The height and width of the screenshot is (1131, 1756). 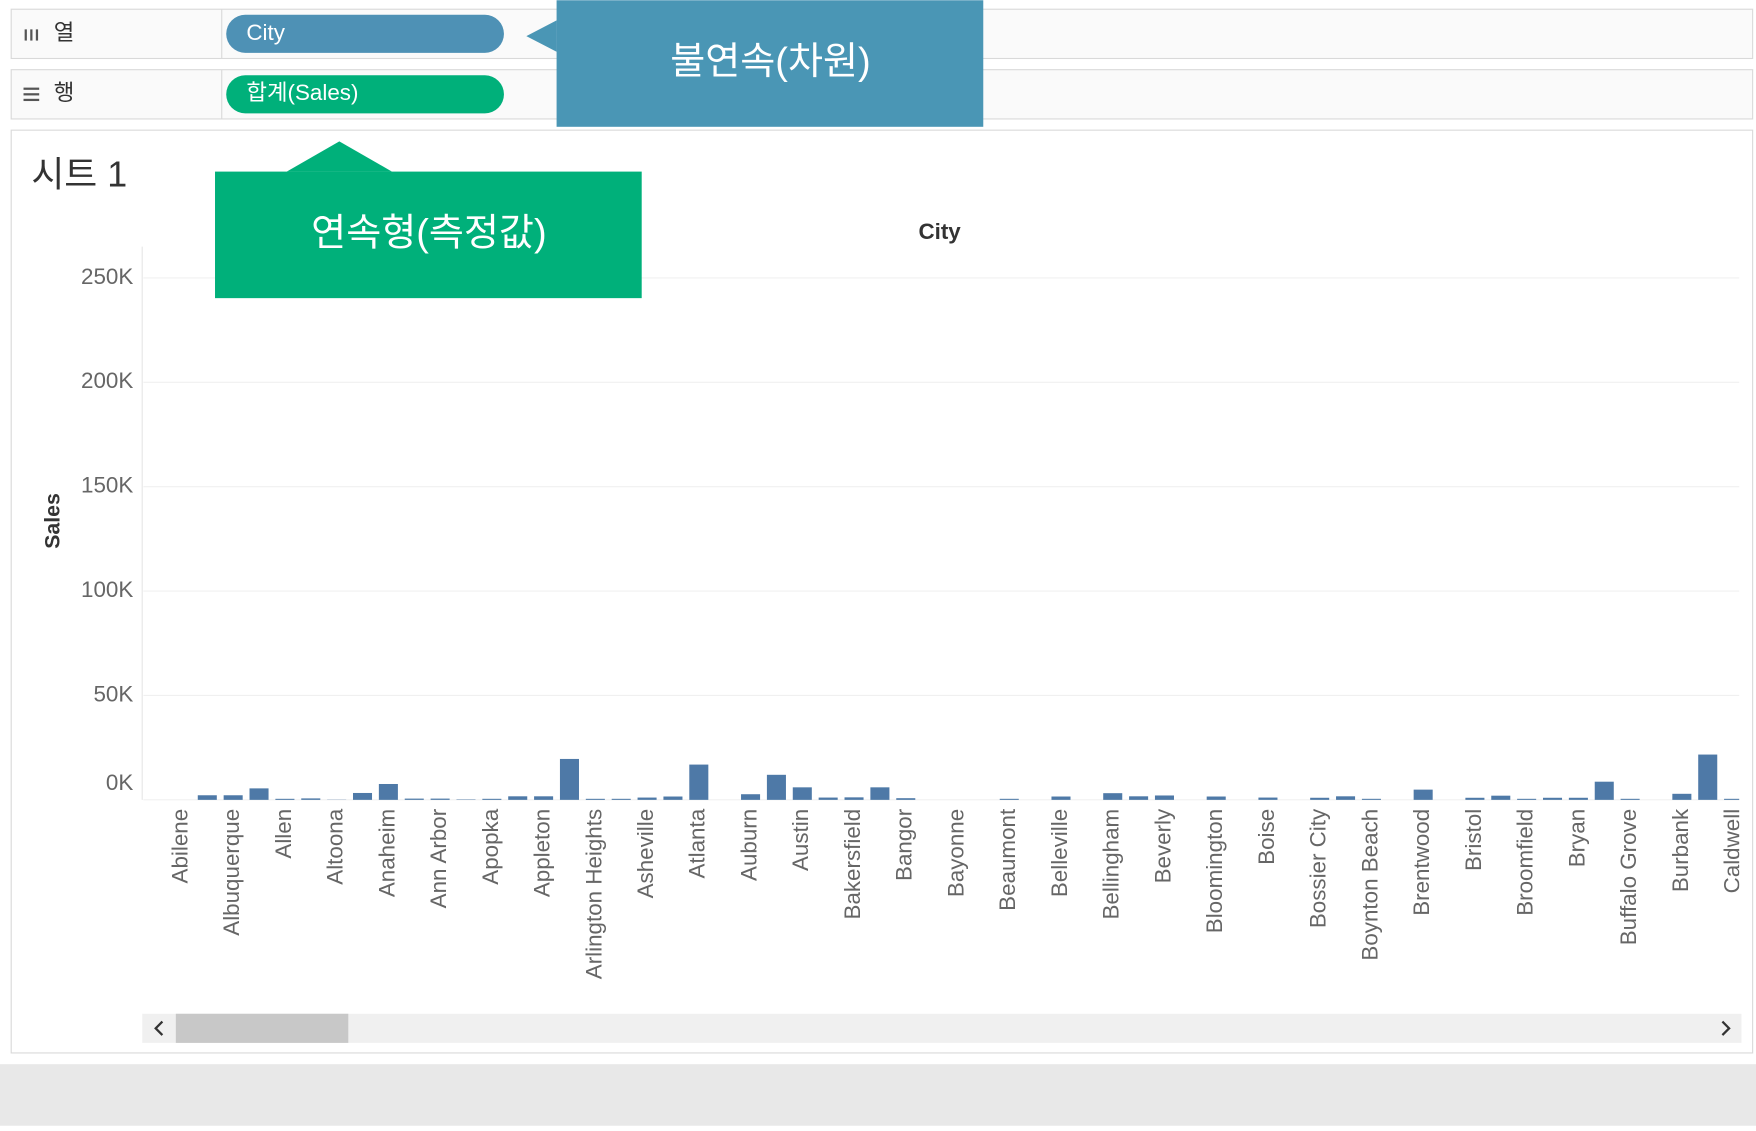 I want to click on city-pill-text: City, so click(x=265, y=32).